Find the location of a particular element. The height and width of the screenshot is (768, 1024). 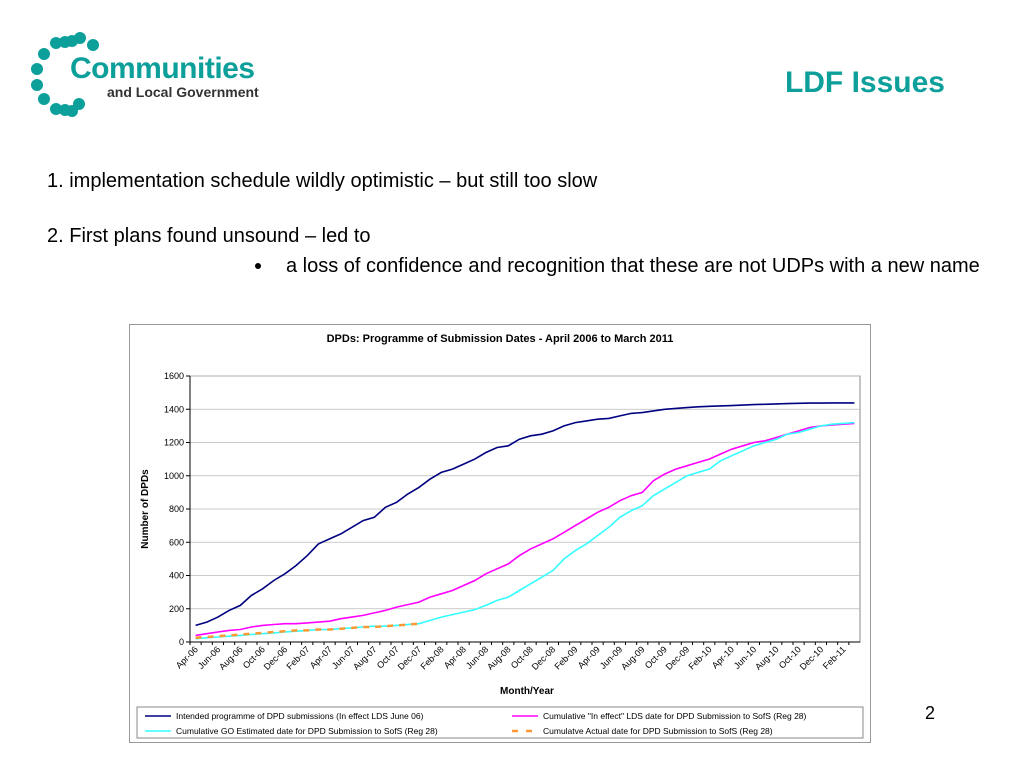

legend-frame is located at coordinates (500, 722).